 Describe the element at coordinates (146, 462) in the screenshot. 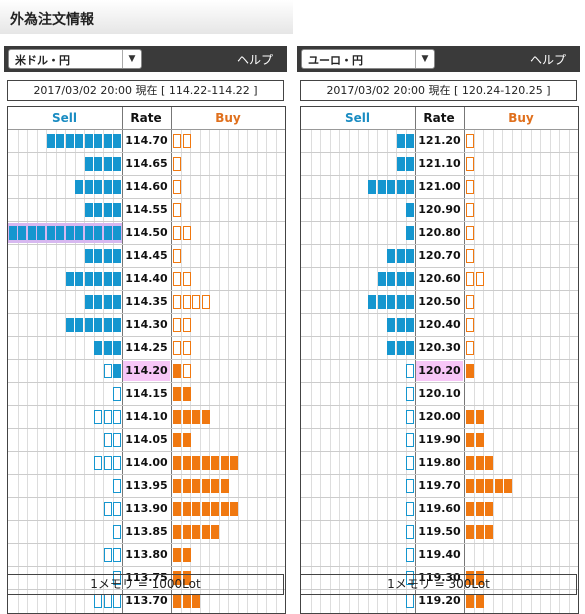

I see `rate-cell: 114.00` at that location.